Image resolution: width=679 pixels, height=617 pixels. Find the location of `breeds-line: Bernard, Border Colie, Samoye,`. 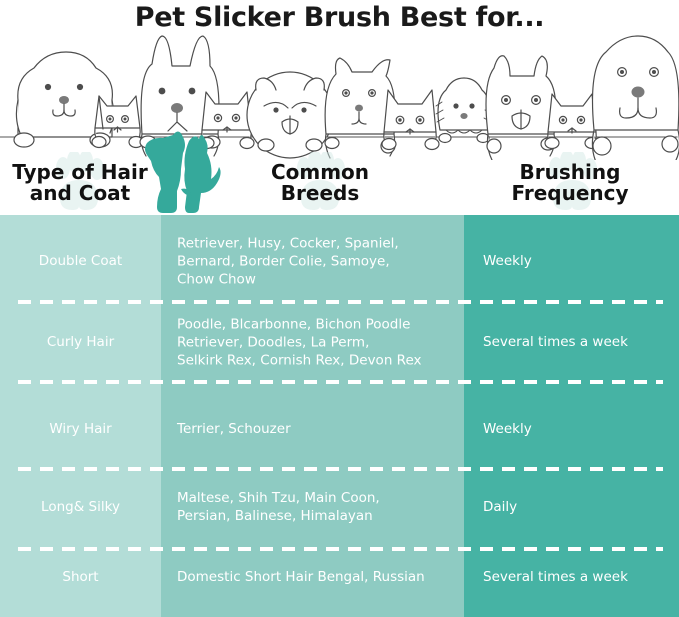

breeds-line: Bernard, Border Colie, Samoye, is located at coordinates (283, 261).